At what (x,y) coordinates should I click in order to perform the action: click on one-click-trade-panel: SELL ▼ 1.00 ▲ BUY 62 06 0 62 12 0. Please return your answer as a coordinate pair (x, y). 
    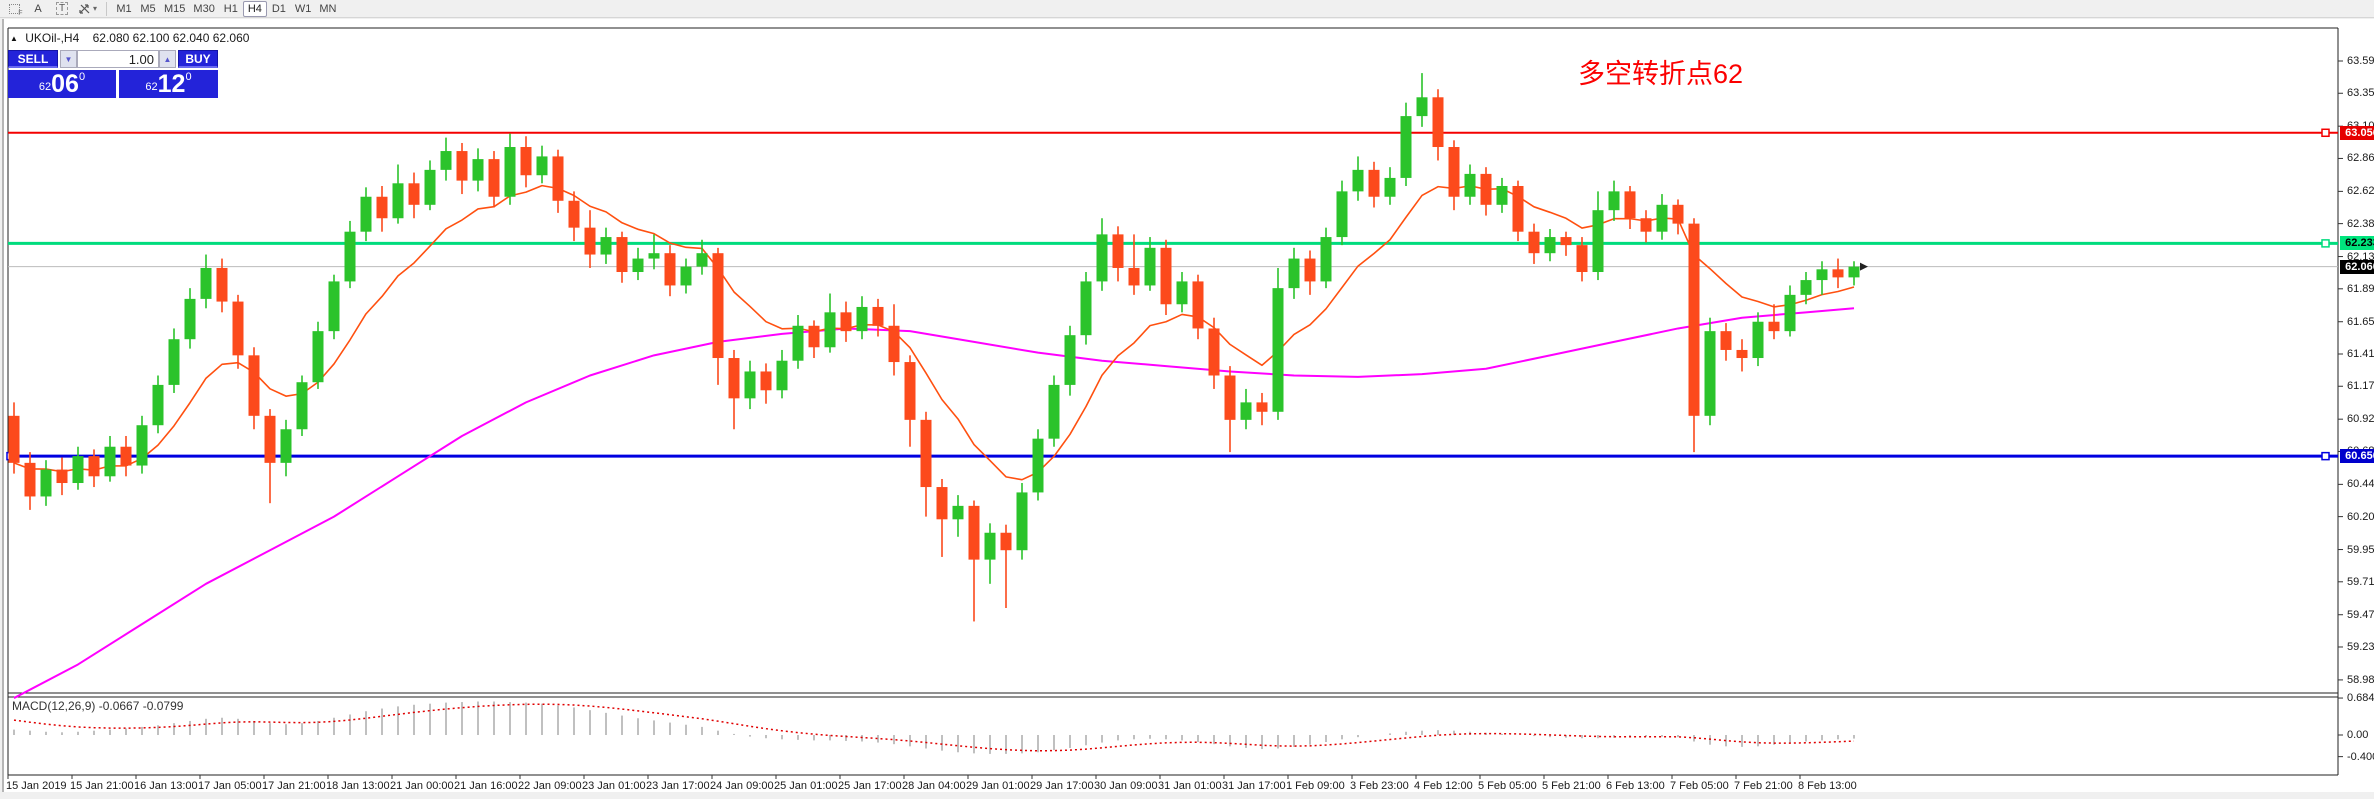
    Looking at the image, I should click on (114, 74).